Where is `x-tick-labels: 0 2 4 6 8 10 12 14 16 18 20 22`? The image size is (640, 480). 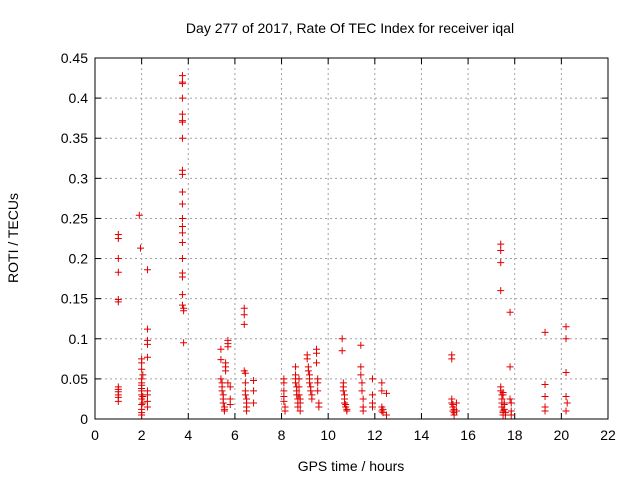
x-tick-labels: 0 2 4 6 8 10 12 14 16 18 20 22 is located at coordinates (353, 435).